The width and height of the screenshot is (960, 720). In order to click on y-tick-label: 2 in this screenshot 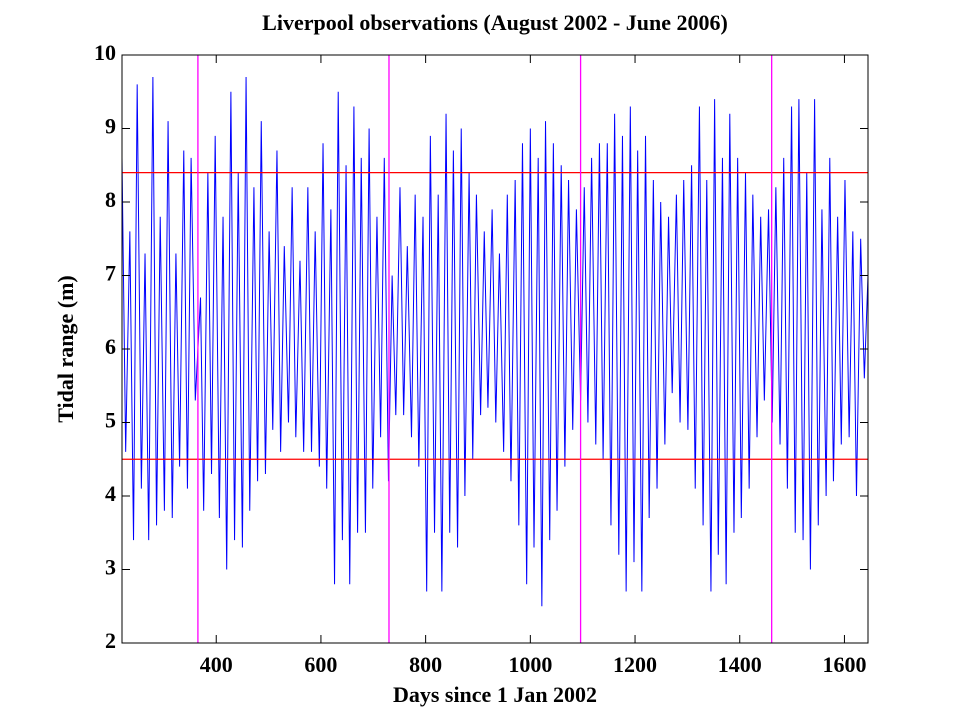, I will do `click(110, 640)`.